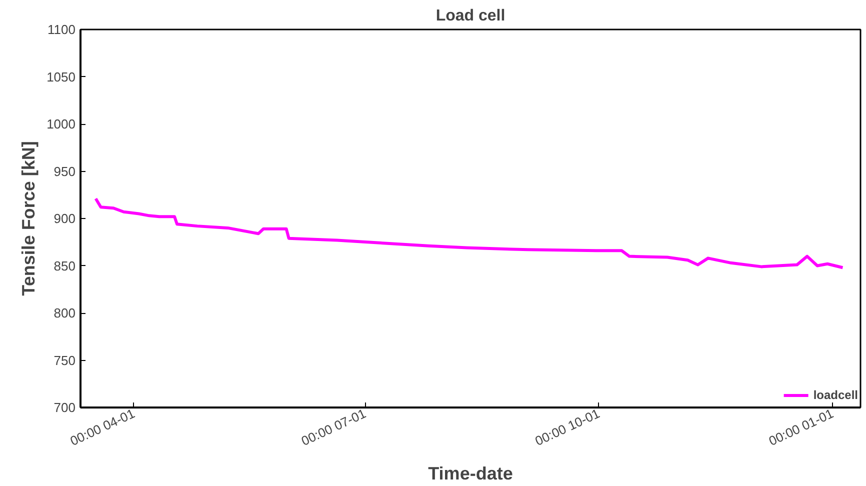 The width and height of the screenshot is (866, 486). I want to click on y-tick-label: 900, so click(65, 218).